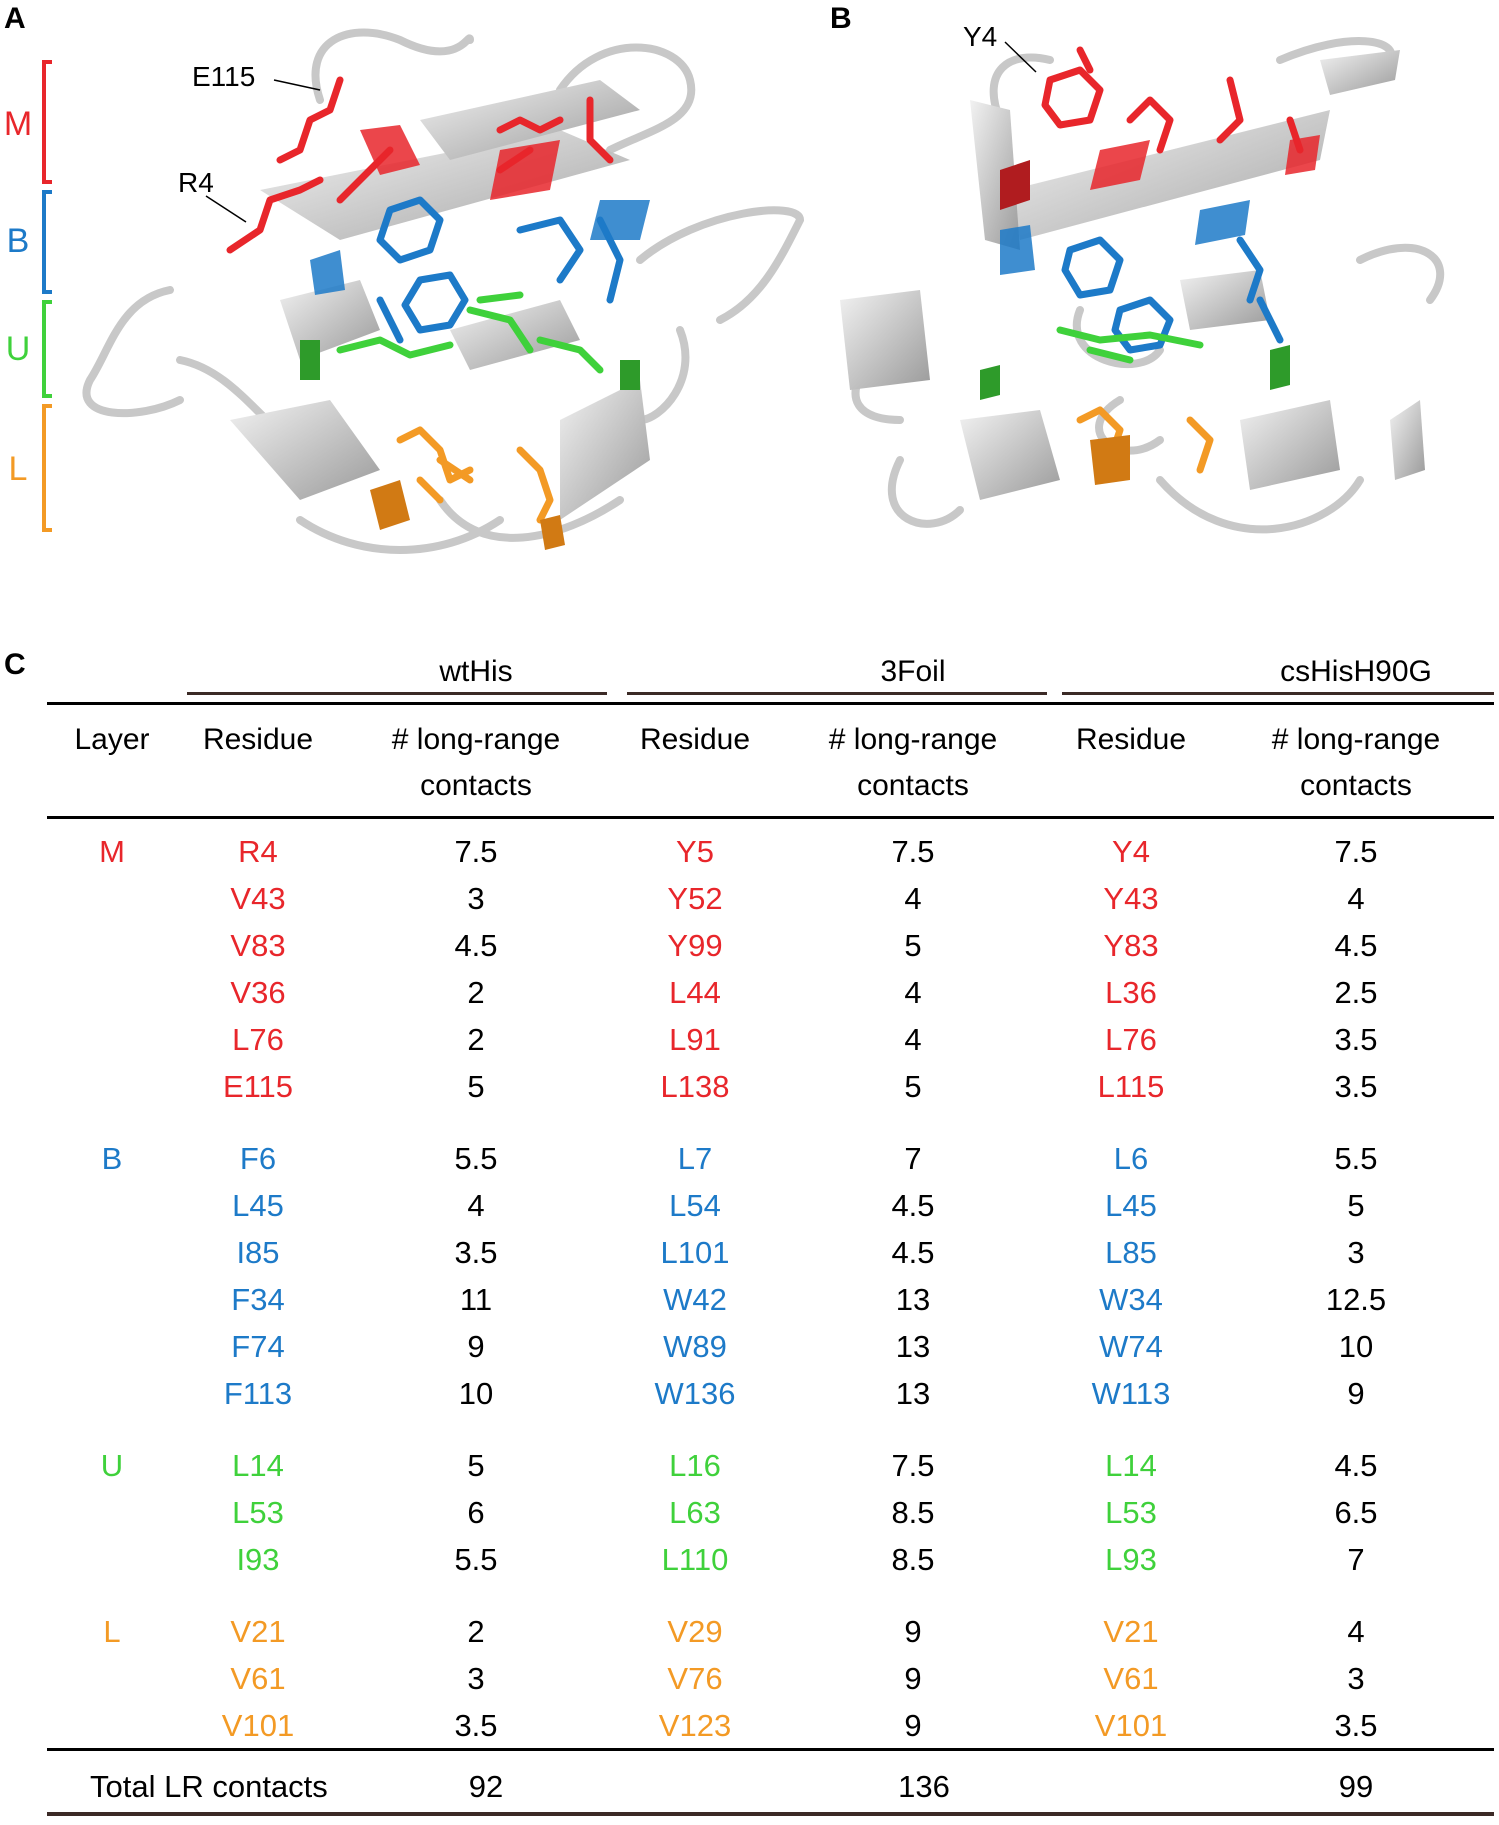  What do you see at coordinates (1131, 898) in the screenshot?
I see `residue-cell: Y43` at bounding box center [1131, 898].